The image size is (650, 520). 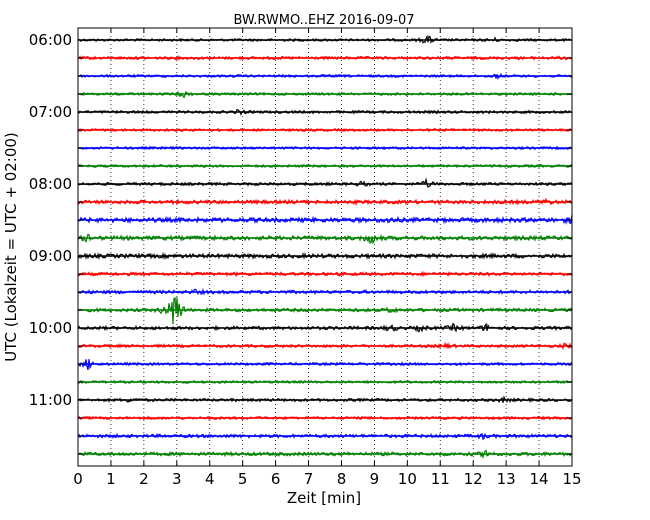 I want to click on x-tick-label: 8, so click(x=342, y=479).